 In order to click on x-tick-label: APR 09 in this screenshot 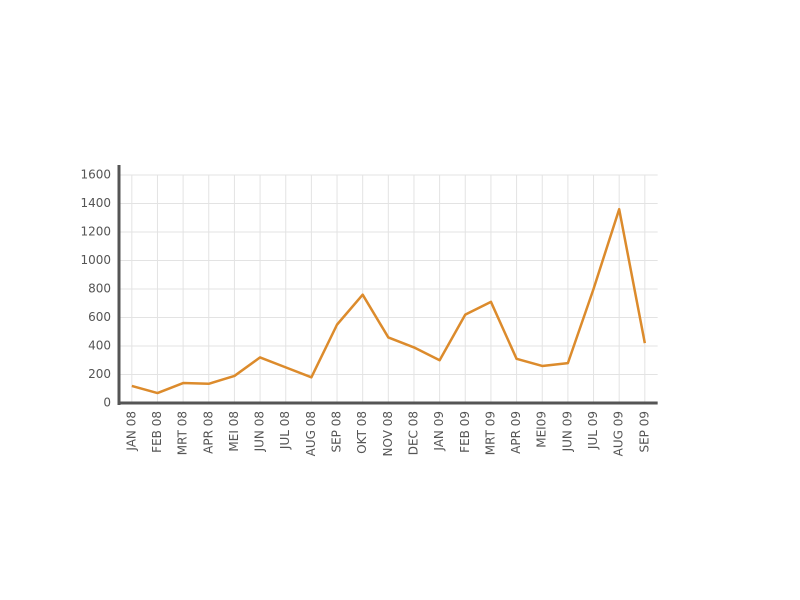, I will do `click(516, 432)`.